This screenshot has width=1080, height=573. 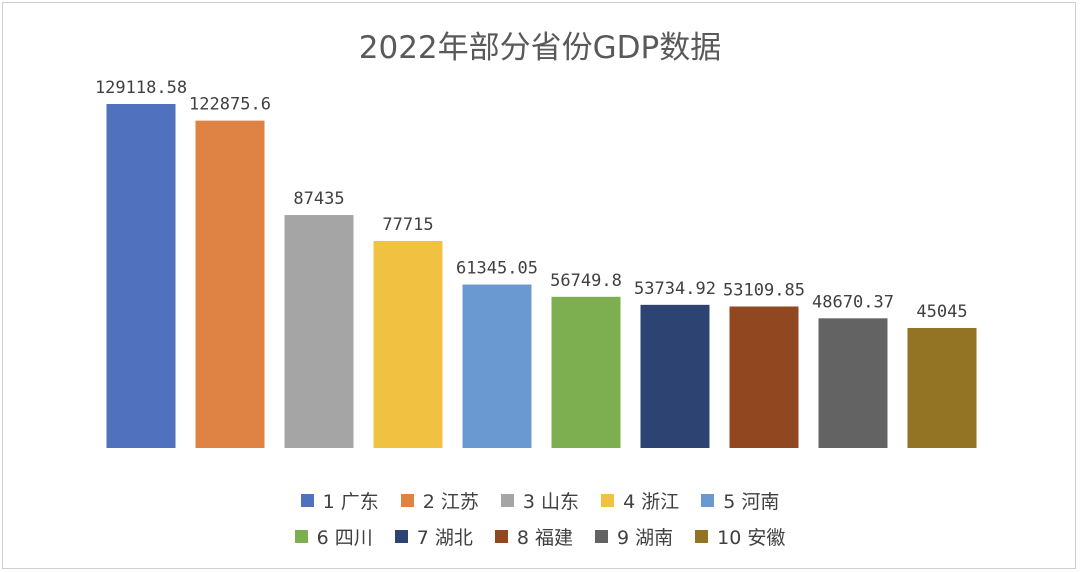 I want to click on data-label-7: 53734.92, so click(x=675, y=289).